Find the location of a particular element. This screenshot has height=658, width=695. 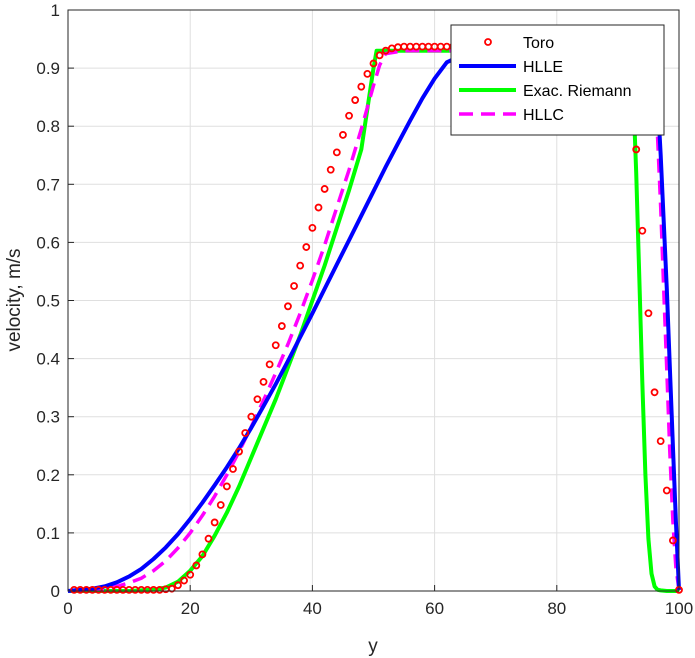

x-tick-label: 80 is located at coordinates (556, 608).